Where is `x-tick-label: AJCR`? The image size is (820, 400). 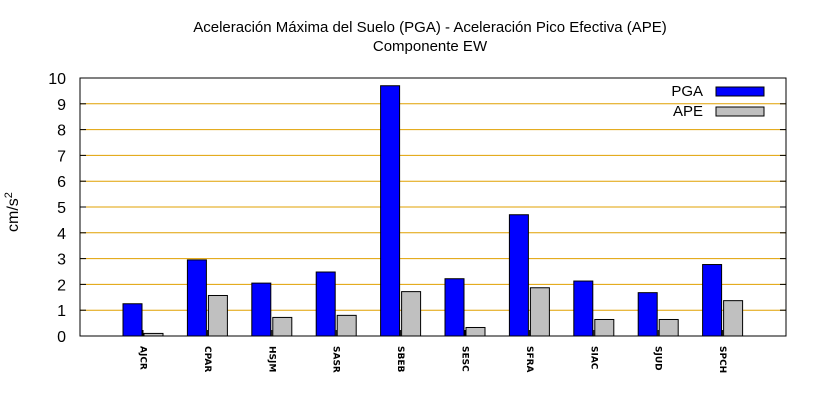
x-tick-label: AJCR is located at coordinates (143, 358).